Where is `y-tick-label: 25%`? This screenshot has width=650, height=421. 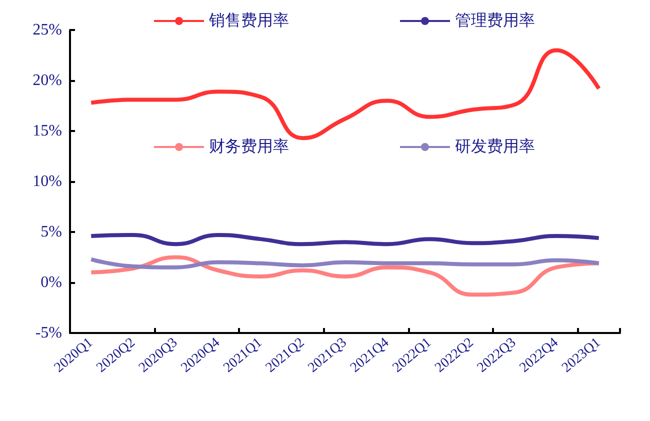 y-tick-label: 25% is located at coordinates (47, 30).